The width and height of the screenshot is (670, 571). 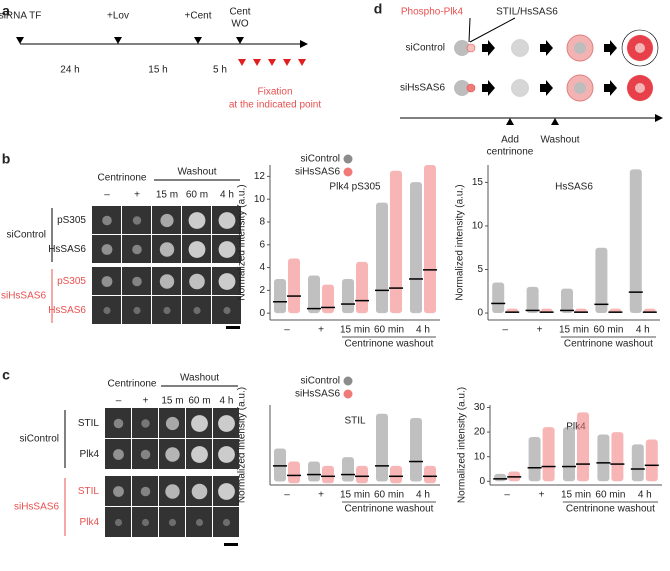 I want to click on y-tick-label: 20, so click(x=480, y=432).